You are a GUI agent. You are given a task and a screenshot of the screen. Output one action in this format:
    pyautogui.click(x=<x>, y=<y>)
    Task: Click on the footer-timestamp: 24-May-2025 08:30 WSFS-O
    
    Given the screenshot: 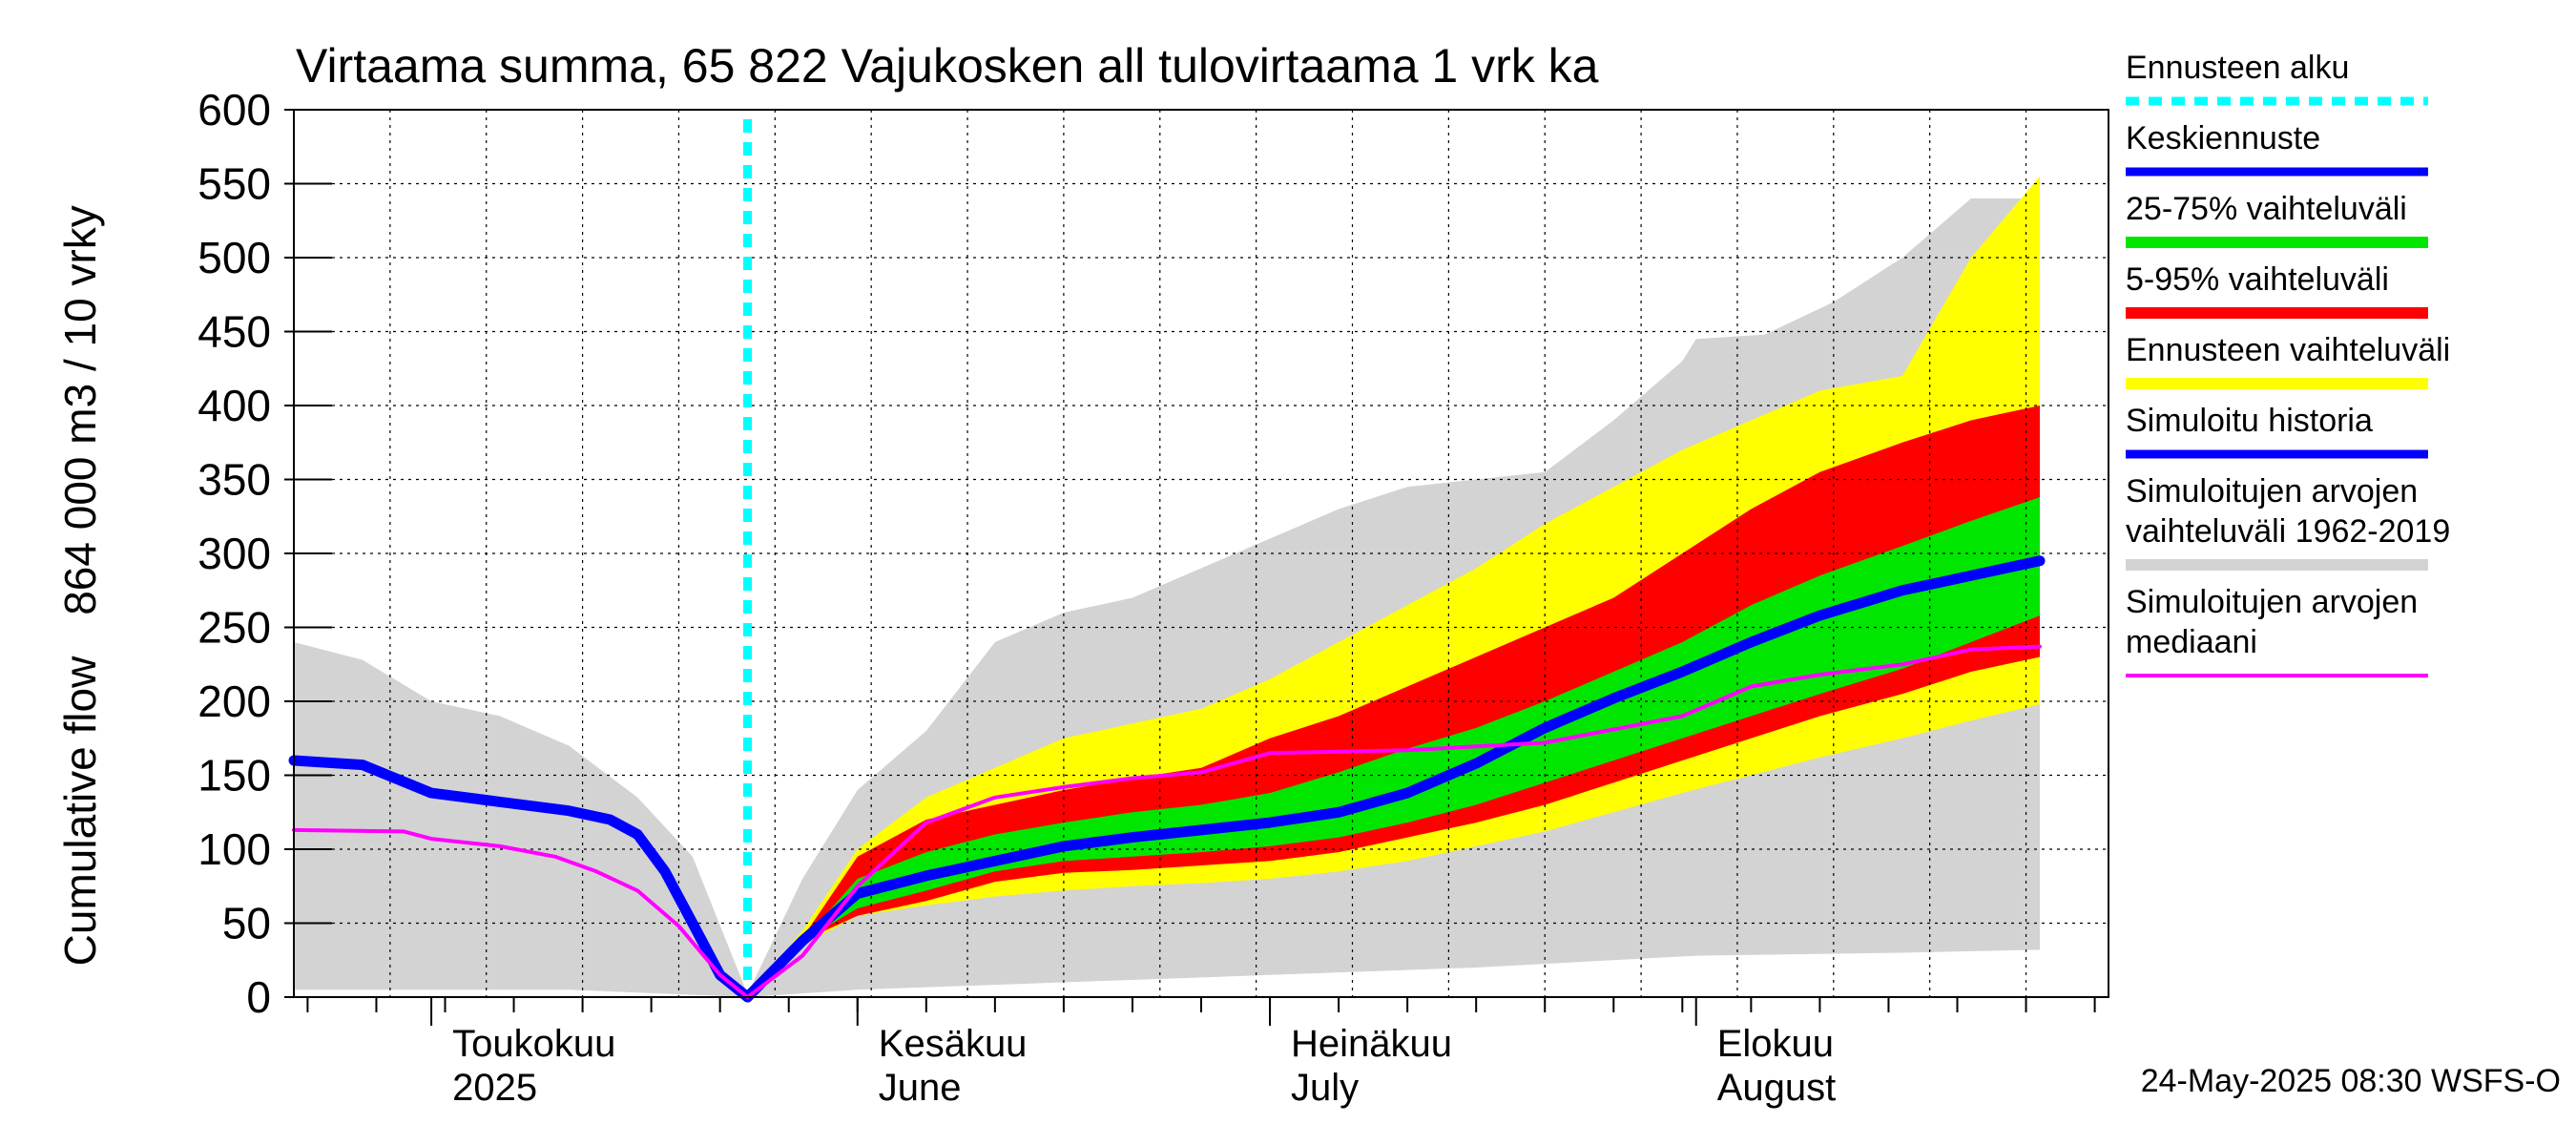 What is the action you would take?
    pyautogui.click(x=2351, y=1081)
    